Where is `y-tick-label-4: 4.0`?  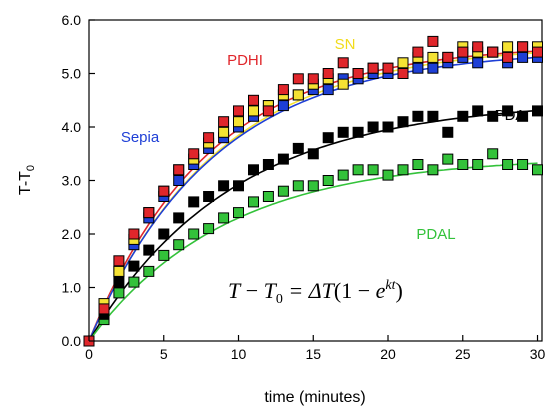 y-tick-label-4: 4.0 is located at coordinates (72, 127).